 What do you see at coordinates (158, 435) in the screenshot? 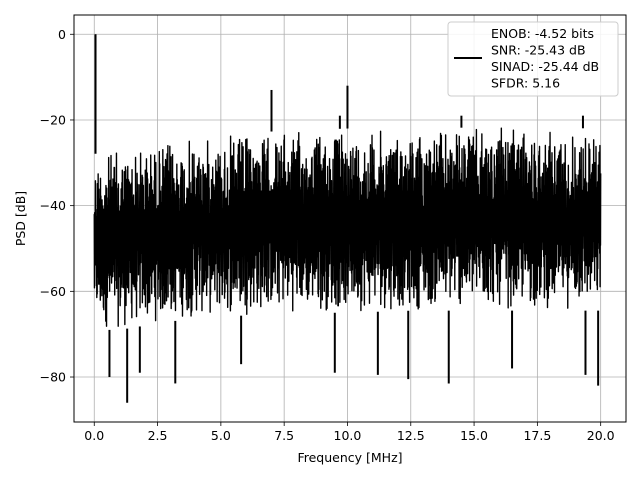
I see `x-tick-label: 2.5` at bounding box center [158, 435].